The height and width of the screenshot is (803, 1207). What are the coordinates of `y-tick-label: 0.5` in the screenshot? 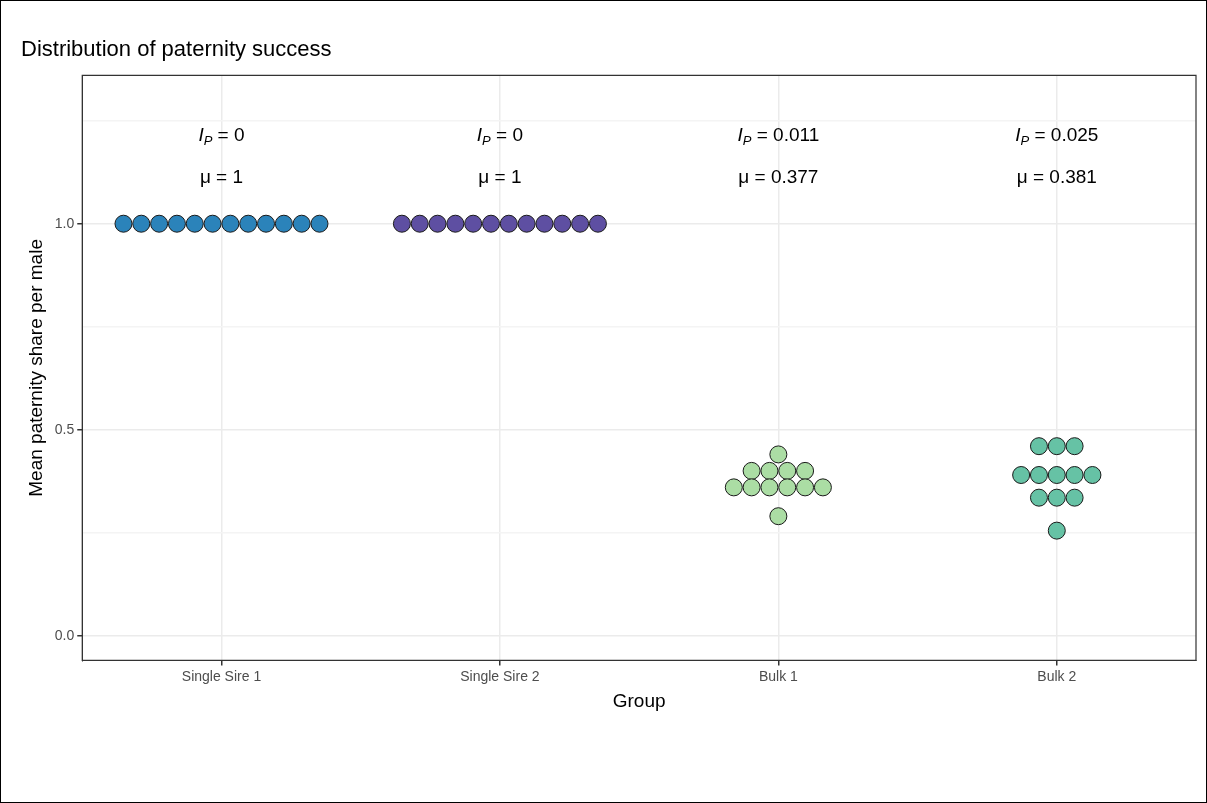 It's located at (64, 428).